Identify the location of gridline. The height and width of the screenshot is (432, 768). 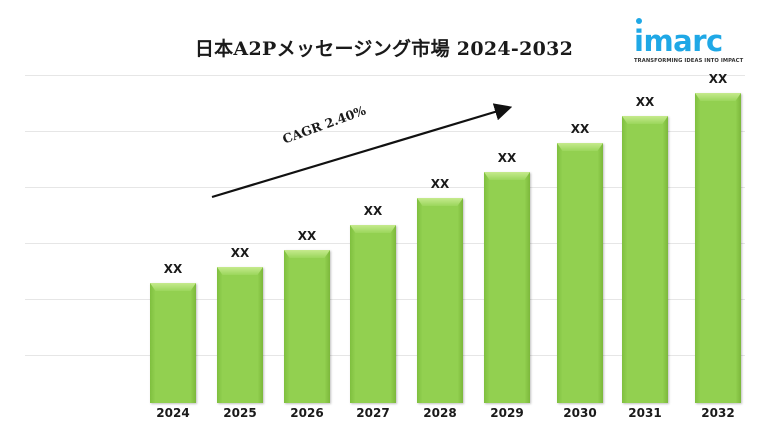
(385, 75).